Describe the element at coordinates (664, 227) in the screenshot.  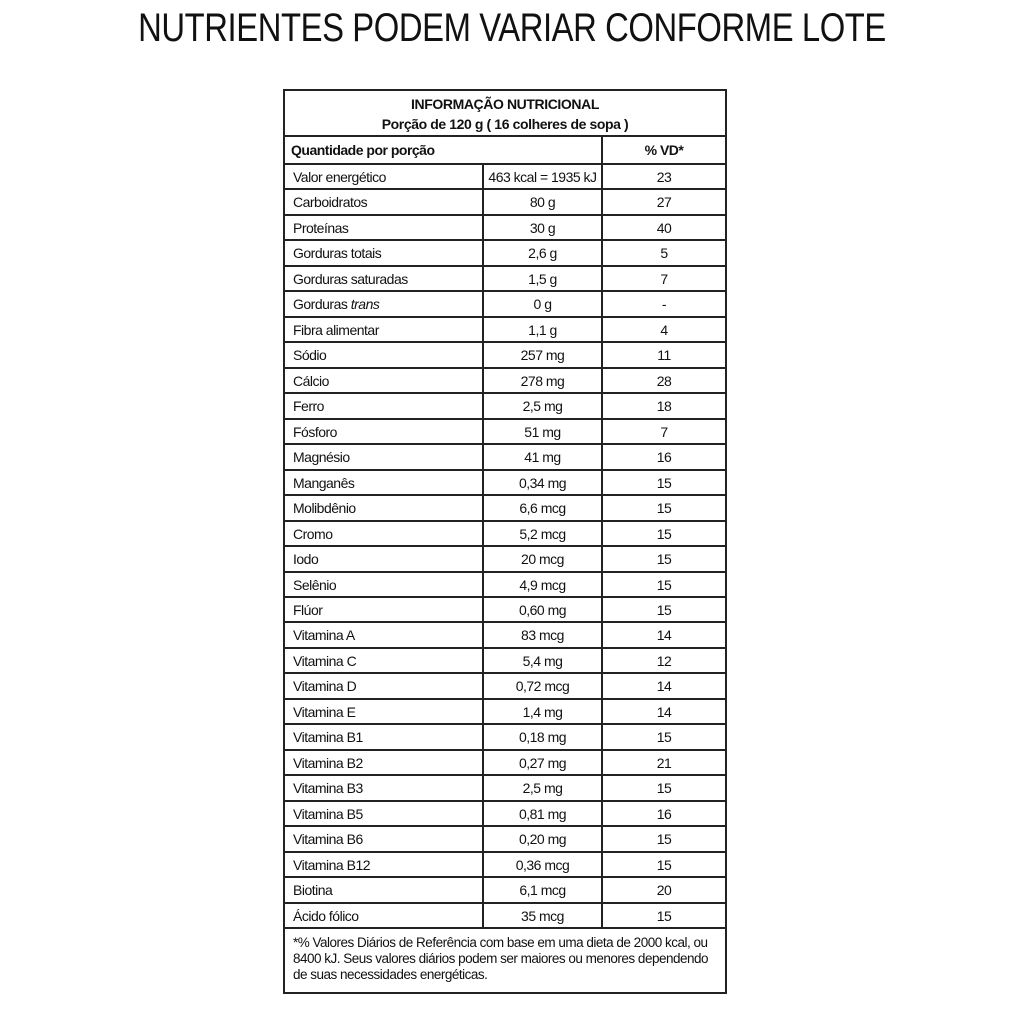
I see `nutrient-vd: 40` at that location.